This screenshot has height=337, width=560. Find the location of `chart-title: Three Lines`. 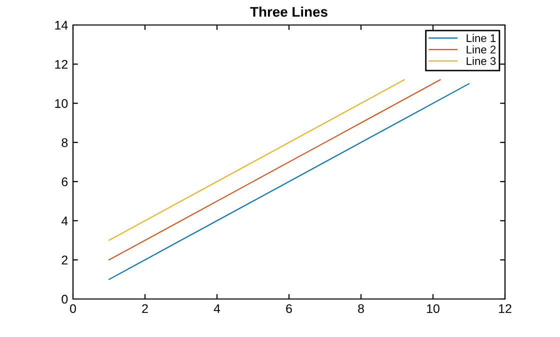

chart-title: Three Lines is located at coordinates (289, 11).